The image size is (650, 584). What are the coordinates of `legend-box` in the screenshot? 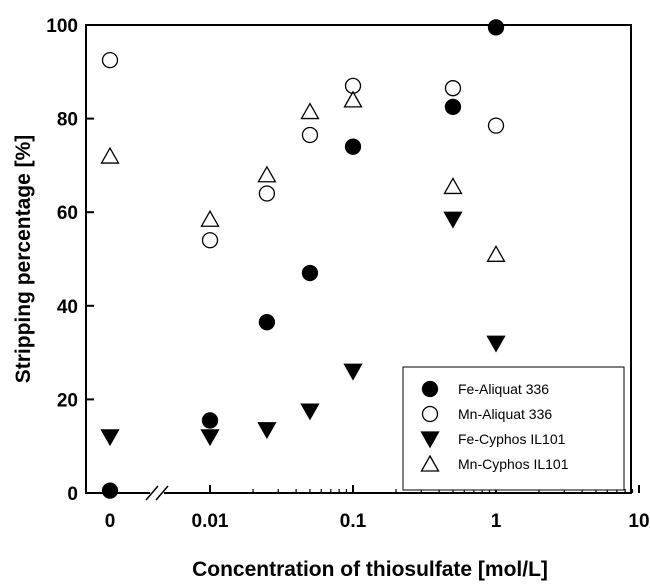 It's located at (513, 428).